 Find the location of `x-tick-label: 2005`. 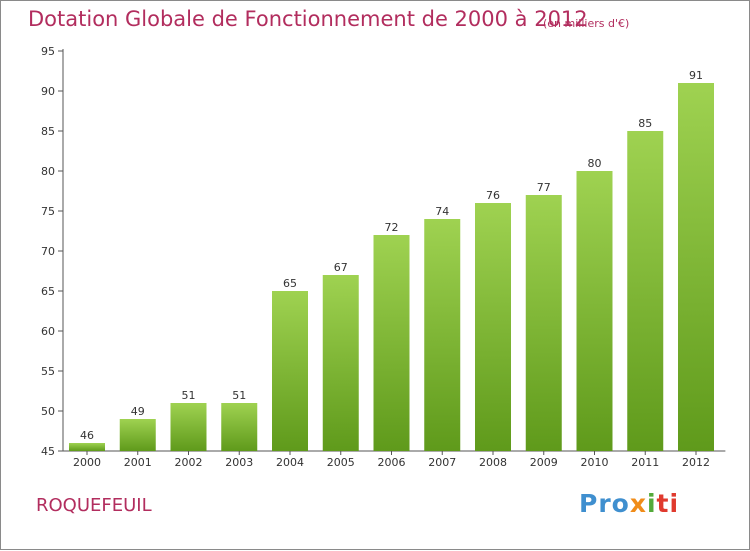

x-tick-label: 2005 is located at coordinates (341, 462).